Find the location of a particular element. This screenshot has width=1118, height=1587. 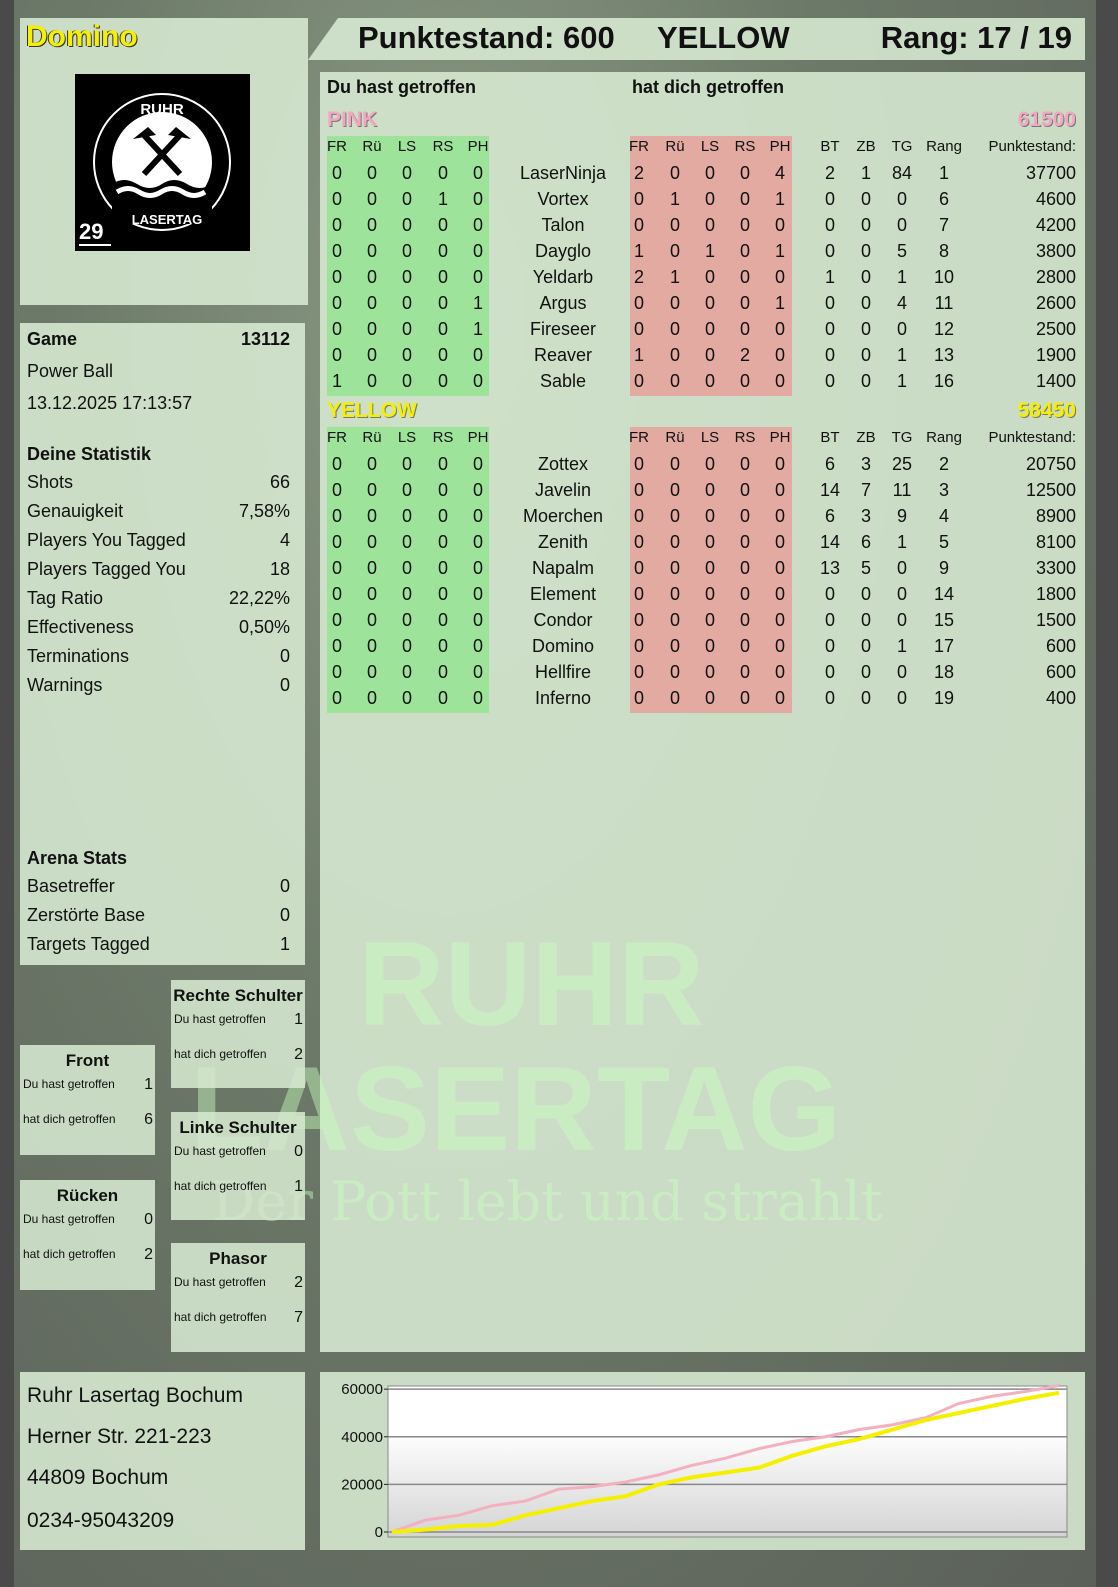

header-extra: BT is located at coordinates (830, 437).